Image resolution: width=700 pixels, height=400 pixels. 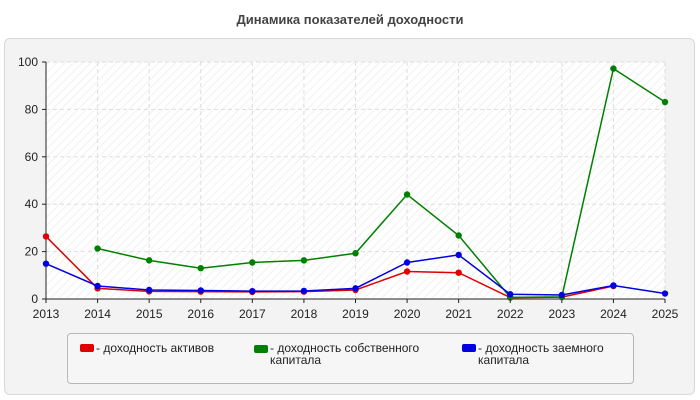 What do you see at coordinates (261, 349) in the screenshot?
I see `legend-swatch-equity` at bounding box center [261, 349].